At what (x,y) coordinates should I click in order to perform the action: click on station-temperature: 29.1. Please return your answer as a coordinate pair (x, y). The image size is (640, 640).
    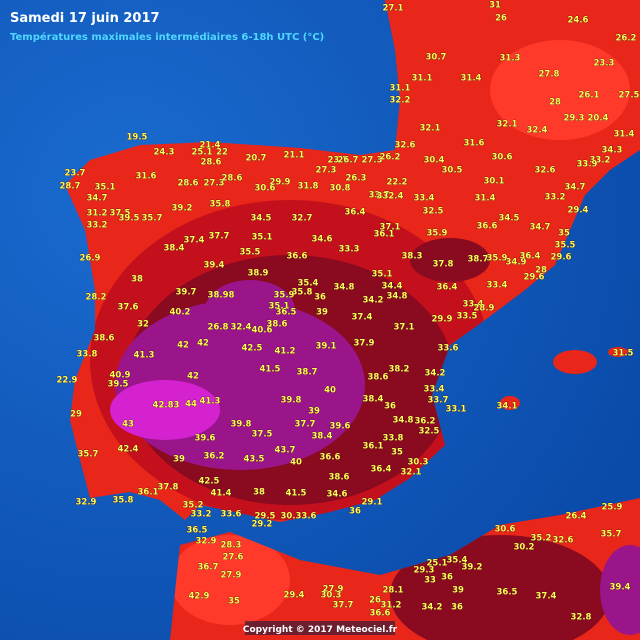
    Looking at the image, I should click on (372, 503).